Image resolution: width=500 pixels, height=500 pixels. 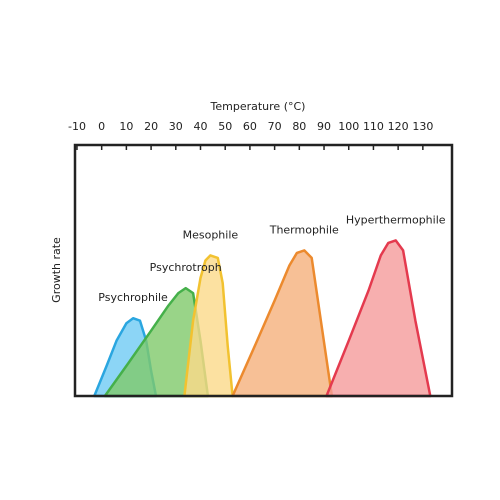 What do you see at coordinates (422, 126) in the screenshot?
I see `x-tick-label: 130` at bounding box center [422, 126].